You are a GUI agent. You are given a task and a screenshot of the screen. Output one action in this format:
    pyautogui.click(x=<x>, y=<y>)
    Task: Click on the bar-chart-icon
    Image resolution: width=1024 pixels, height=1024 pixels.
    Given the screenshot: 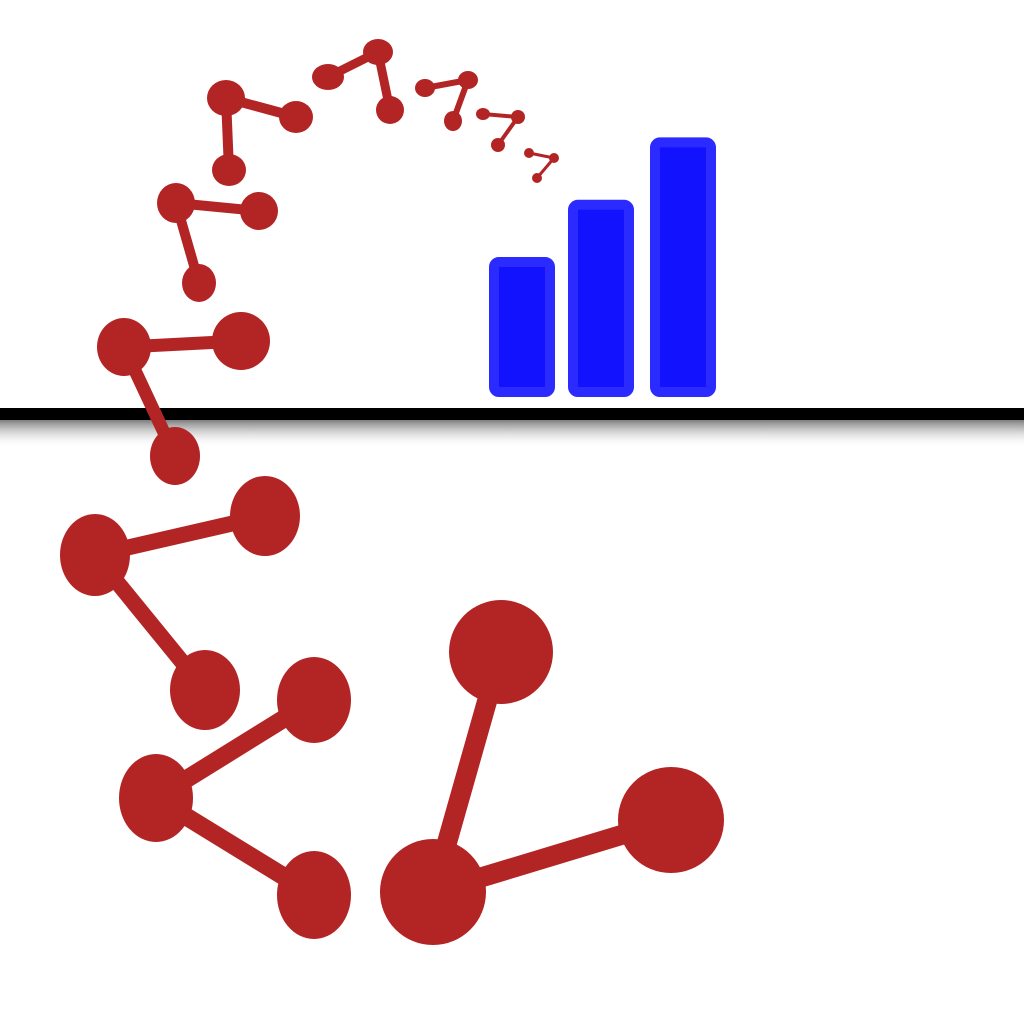 What is the action you would take?
    pyautogui.click(x=602, y=267)
    